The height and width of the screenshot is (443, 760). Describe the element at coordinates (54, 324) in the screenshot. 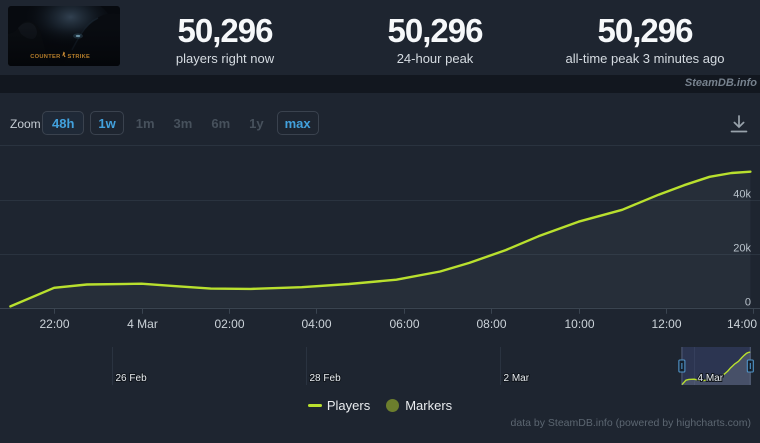

I see `svg-text: 22:00` at that location.